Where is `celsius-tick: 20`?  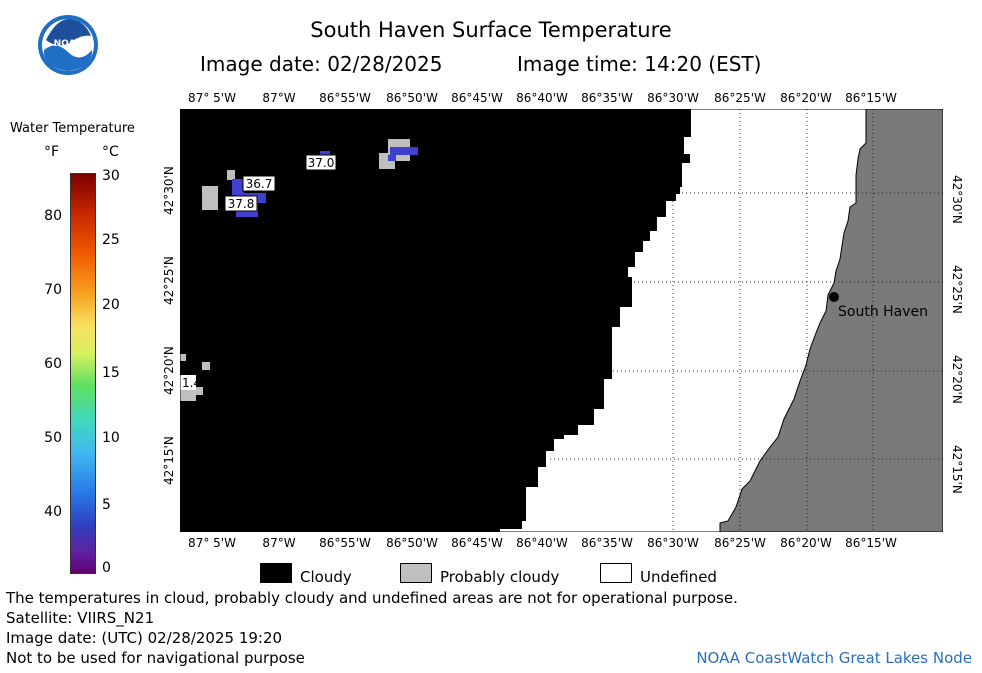 celsius-tick: 20 is located at coordinates (111, 305).